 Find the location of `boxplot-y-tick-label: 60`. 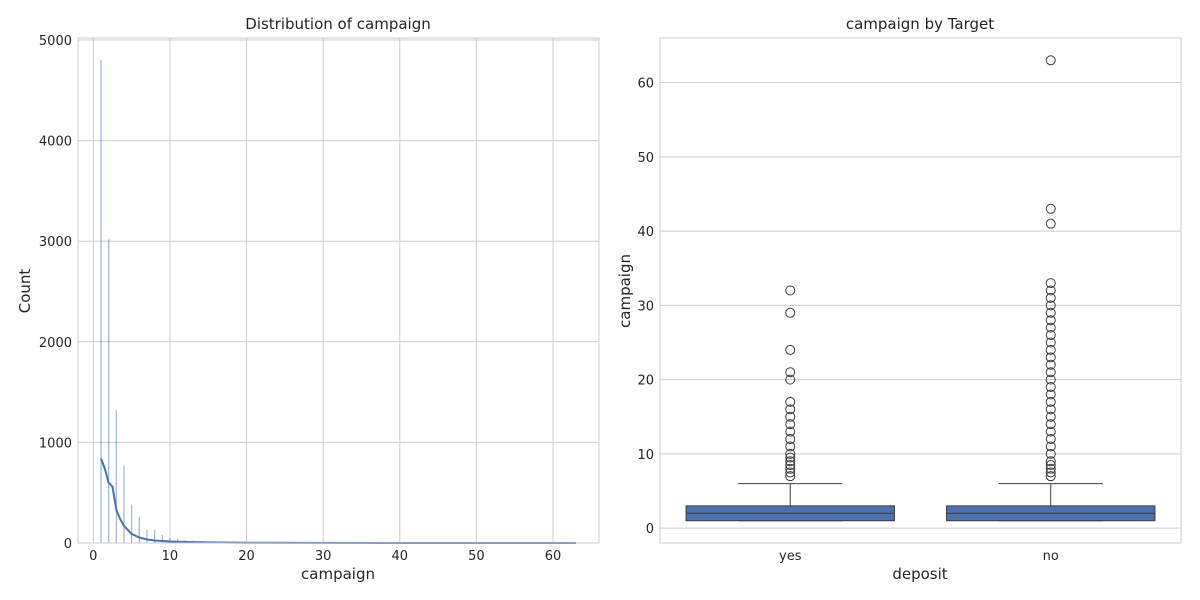

boxplot-y-tick-label: 60 is located at coordinates (645, 84).